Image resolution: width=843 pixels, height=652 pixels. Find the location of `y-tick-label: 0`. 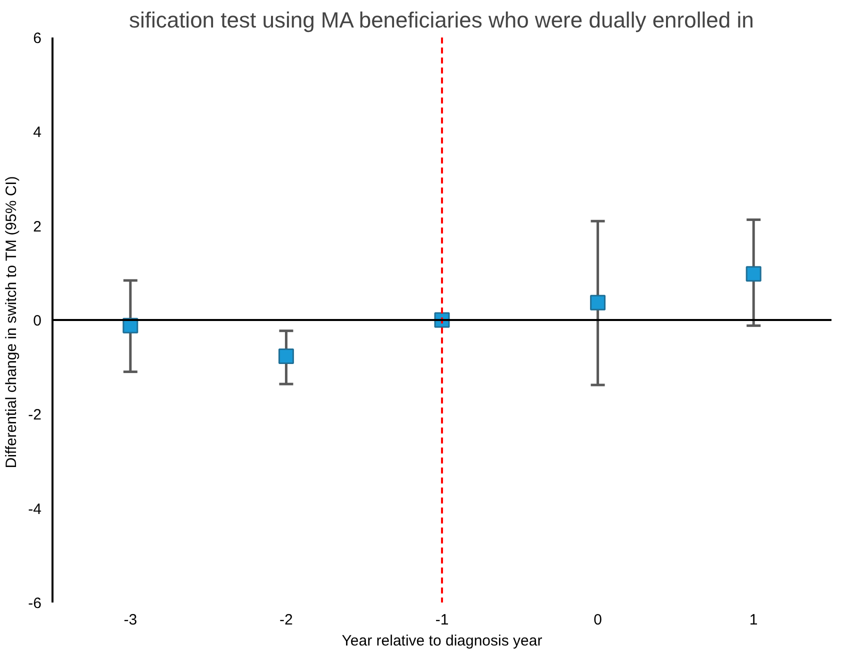

y-tick-label: 0 is located at coordinates (37, 321).